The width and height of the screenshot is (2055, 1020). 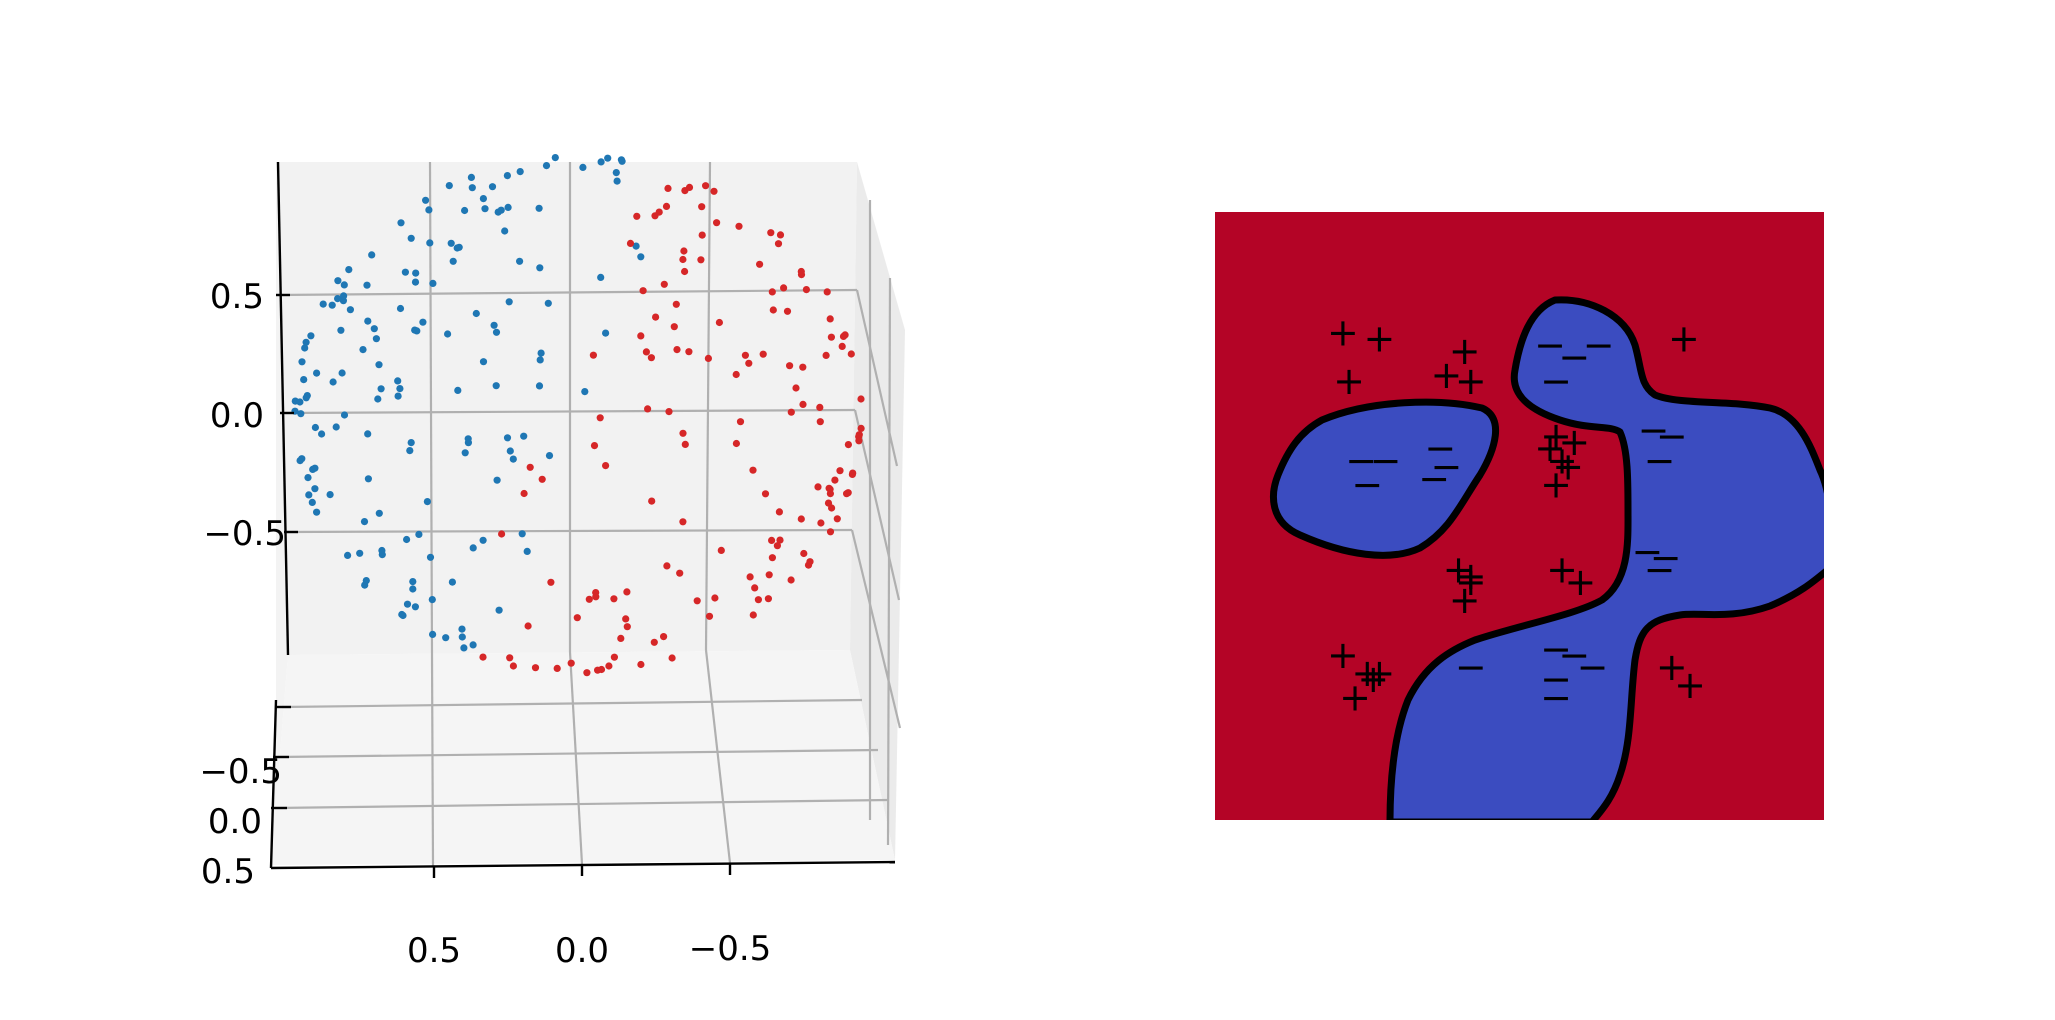 I want to click on pane-floor, so click(x=583, y=757).